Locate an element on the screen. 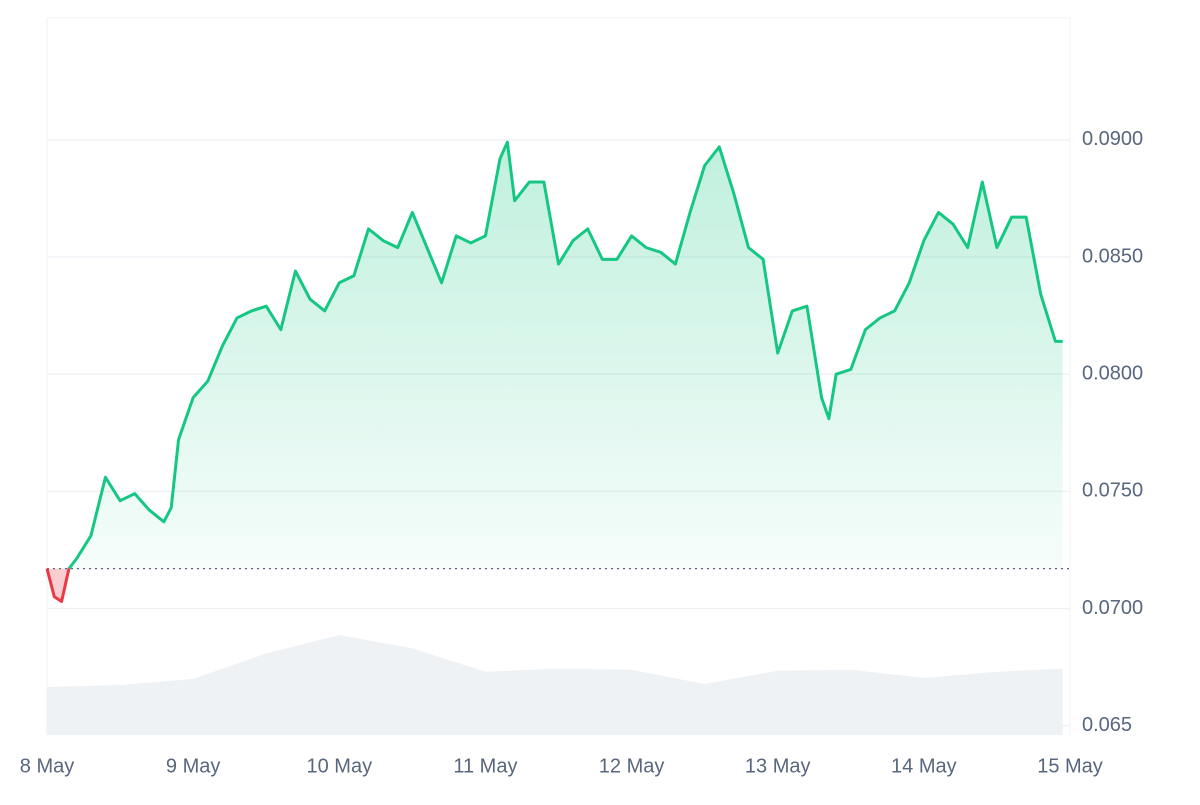 The image size is (1200, 805). volume-area is located at coordinates (555, 685).